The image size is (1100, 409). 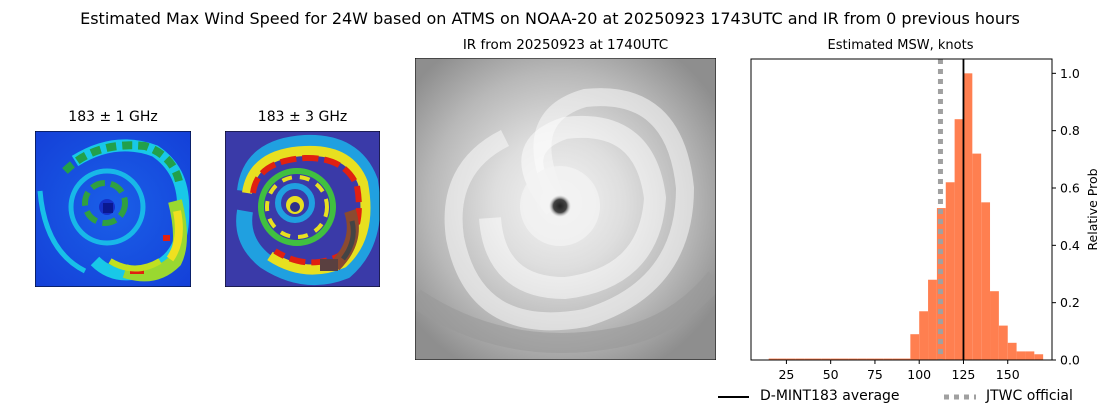 What do you see at coordinates (113, 209) in the screenshot?
I see `mw-1ghz-image` at bounding box center [113, 209].